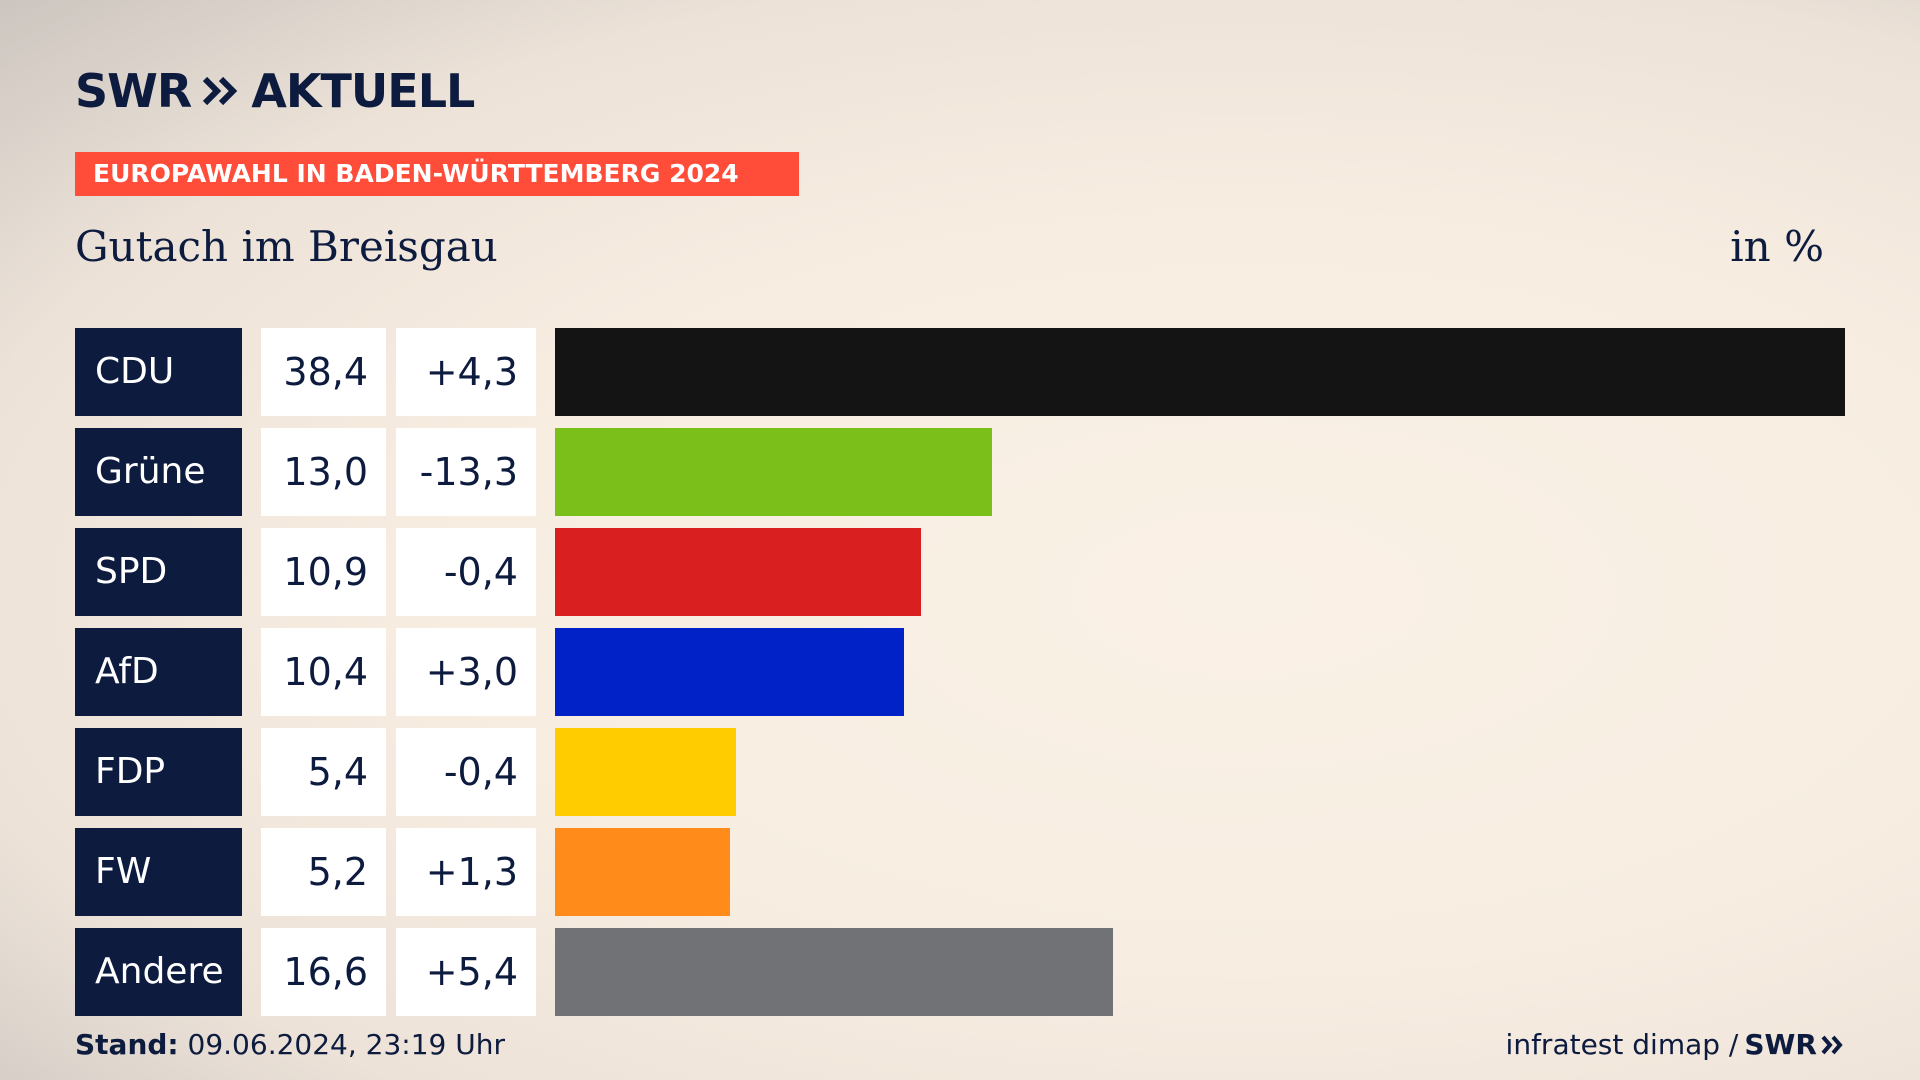 The image size is (1920, 1080). What do you see at coordinates (437, 174) in the screenshot?
I see `election-banner: EUROPAWAHL IN BADEN-WÜRTTEMBERG 2024` at bounding box center [437, 174].